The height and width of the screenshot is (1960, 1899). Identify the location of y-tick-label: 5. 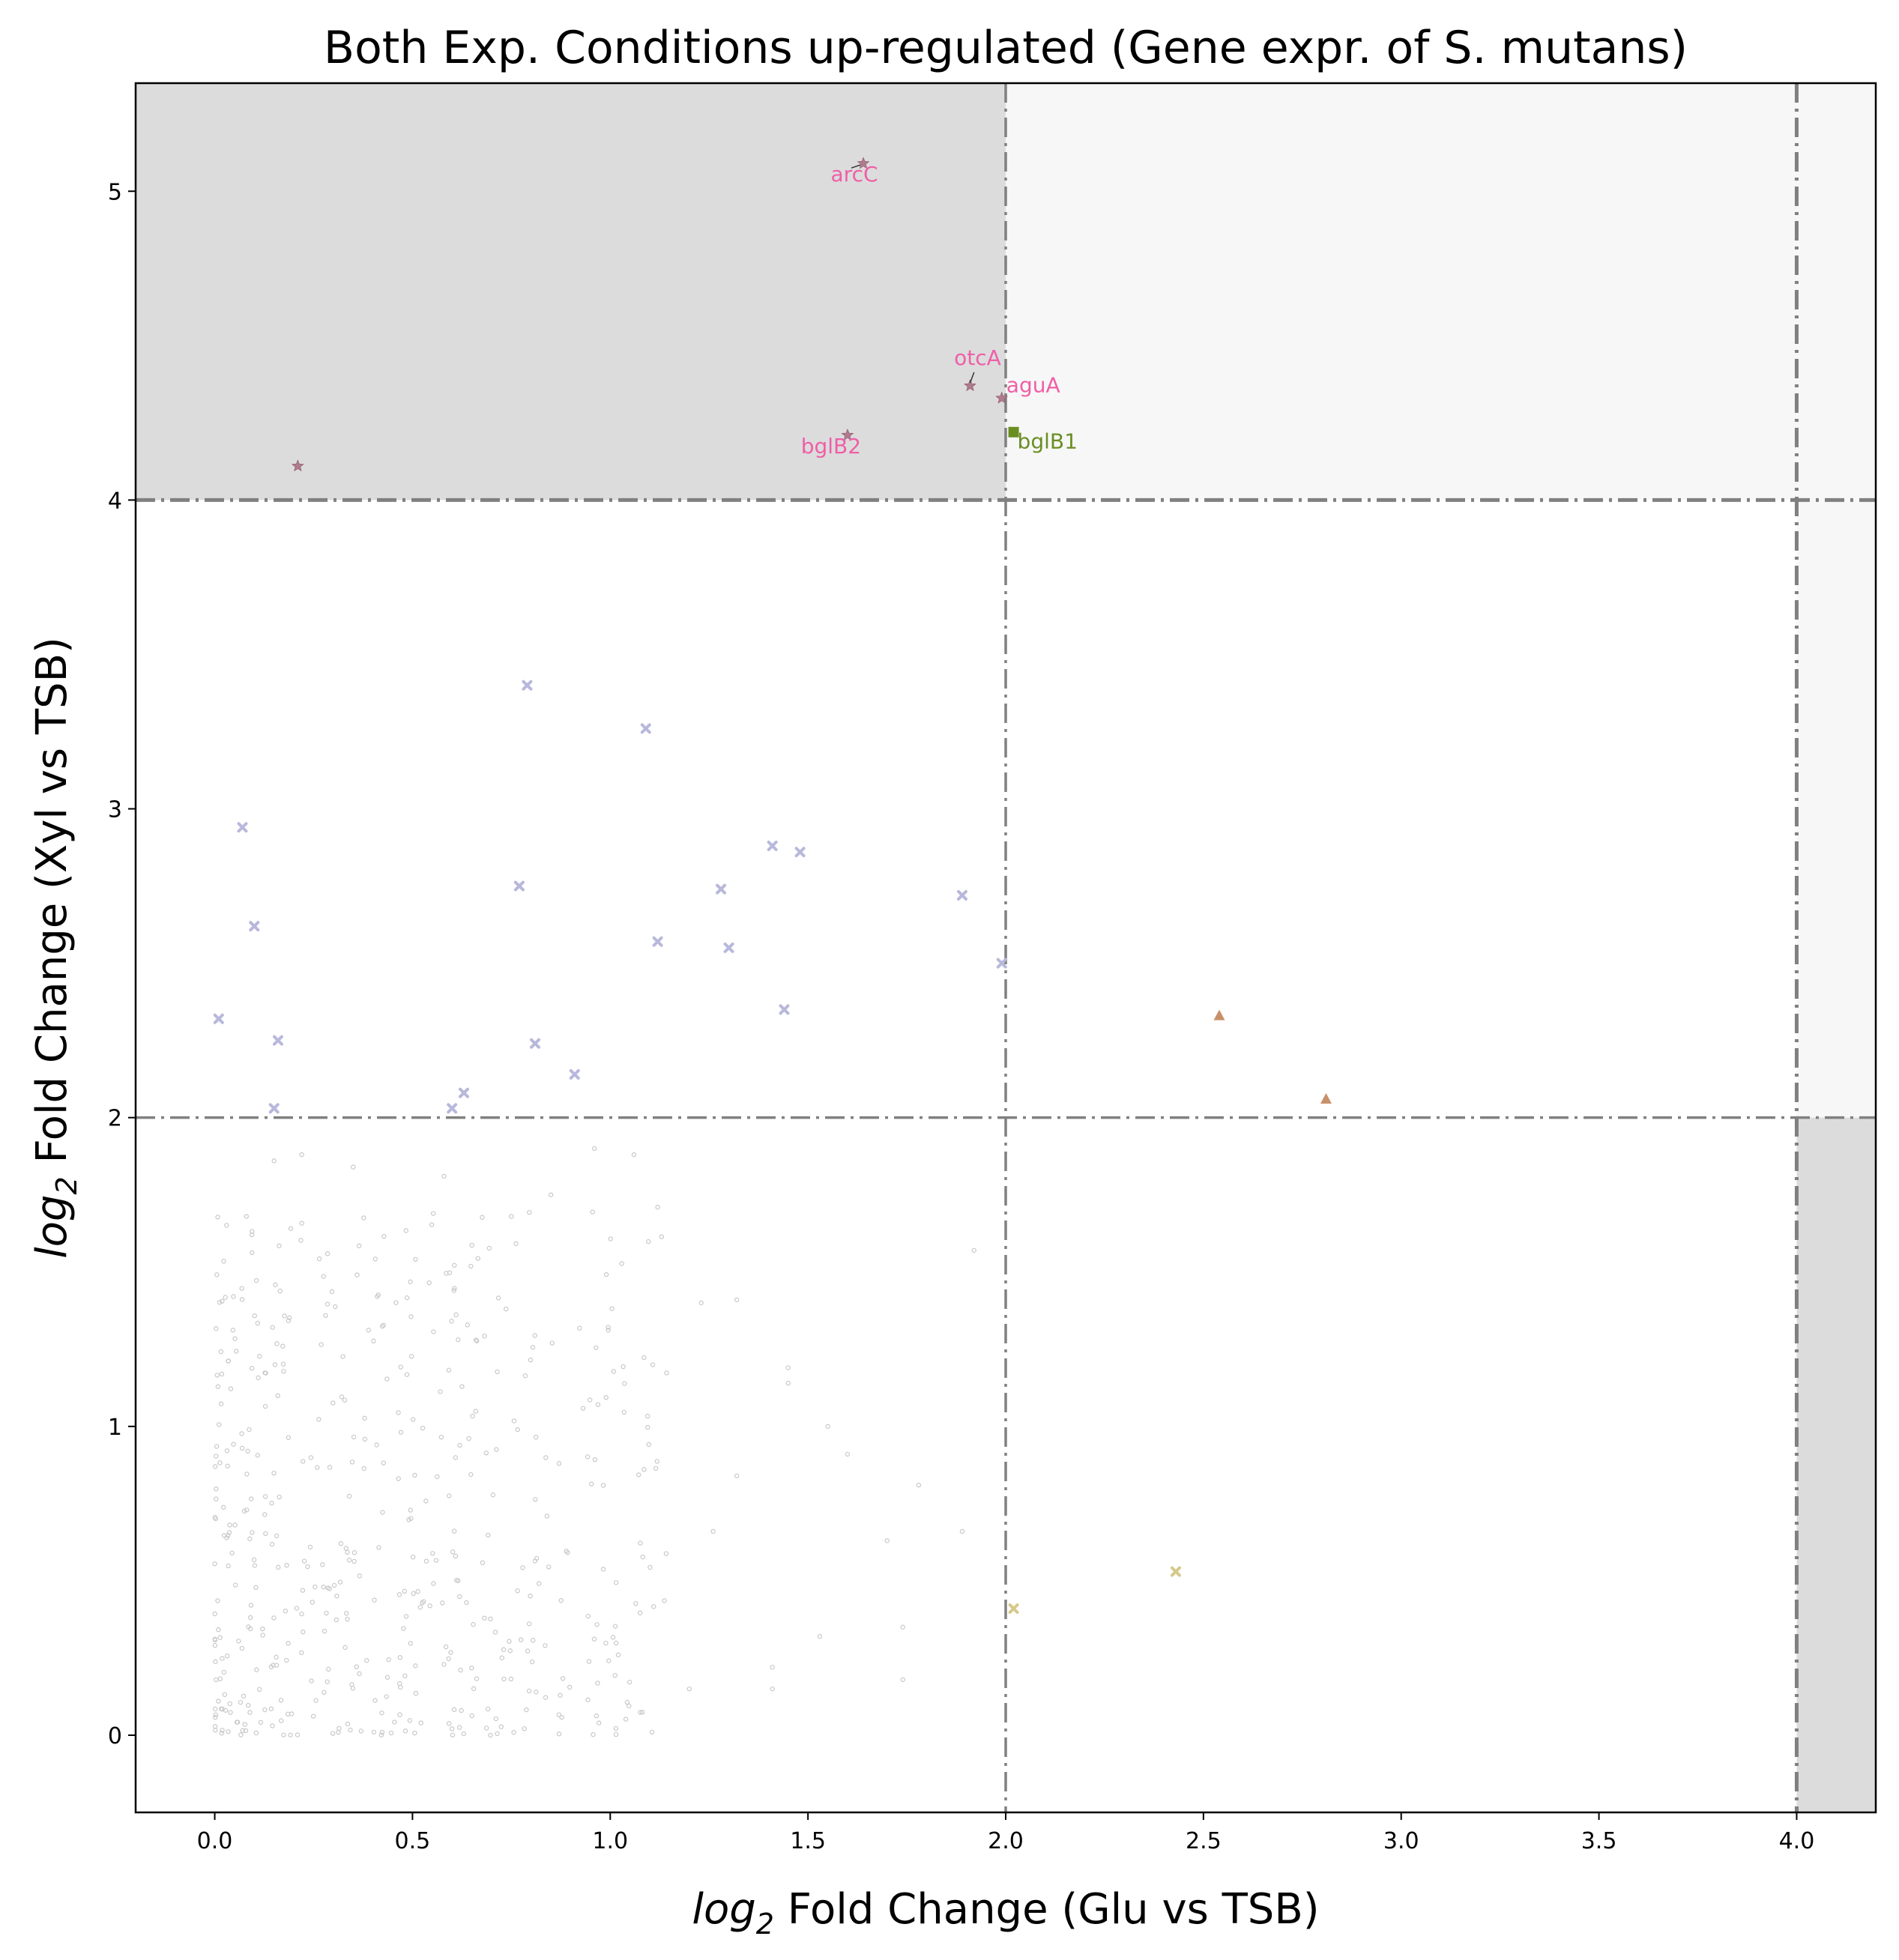
(115, 192).